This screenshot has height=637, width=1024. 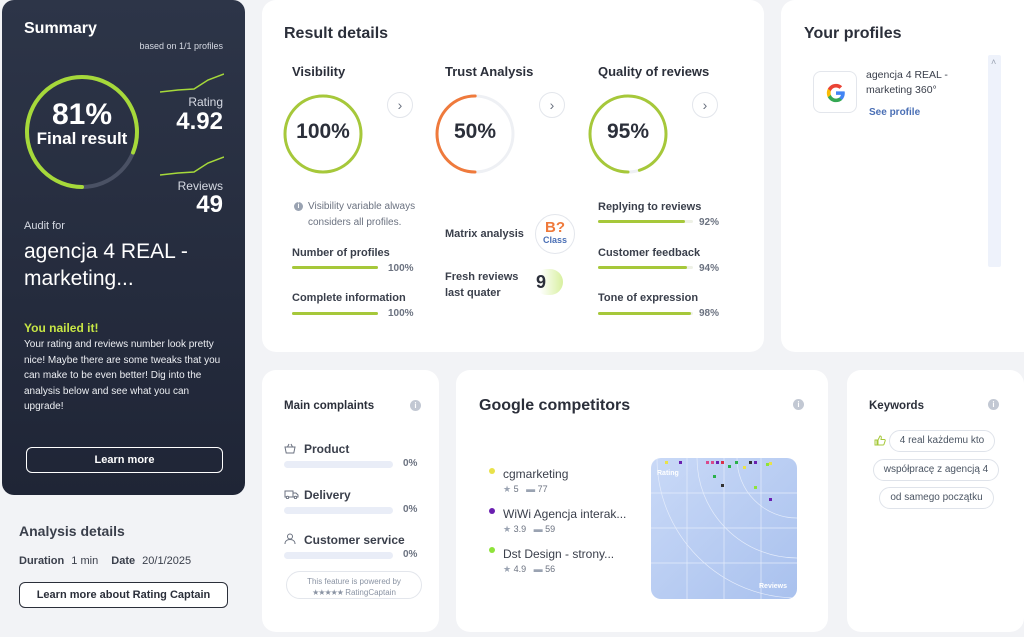 What do you see at coordinates (123, 595) in the screenshot?
I see `learn-about-rating-captain-button: Learn more about Rating Captain` at bounding box center [123, 595].